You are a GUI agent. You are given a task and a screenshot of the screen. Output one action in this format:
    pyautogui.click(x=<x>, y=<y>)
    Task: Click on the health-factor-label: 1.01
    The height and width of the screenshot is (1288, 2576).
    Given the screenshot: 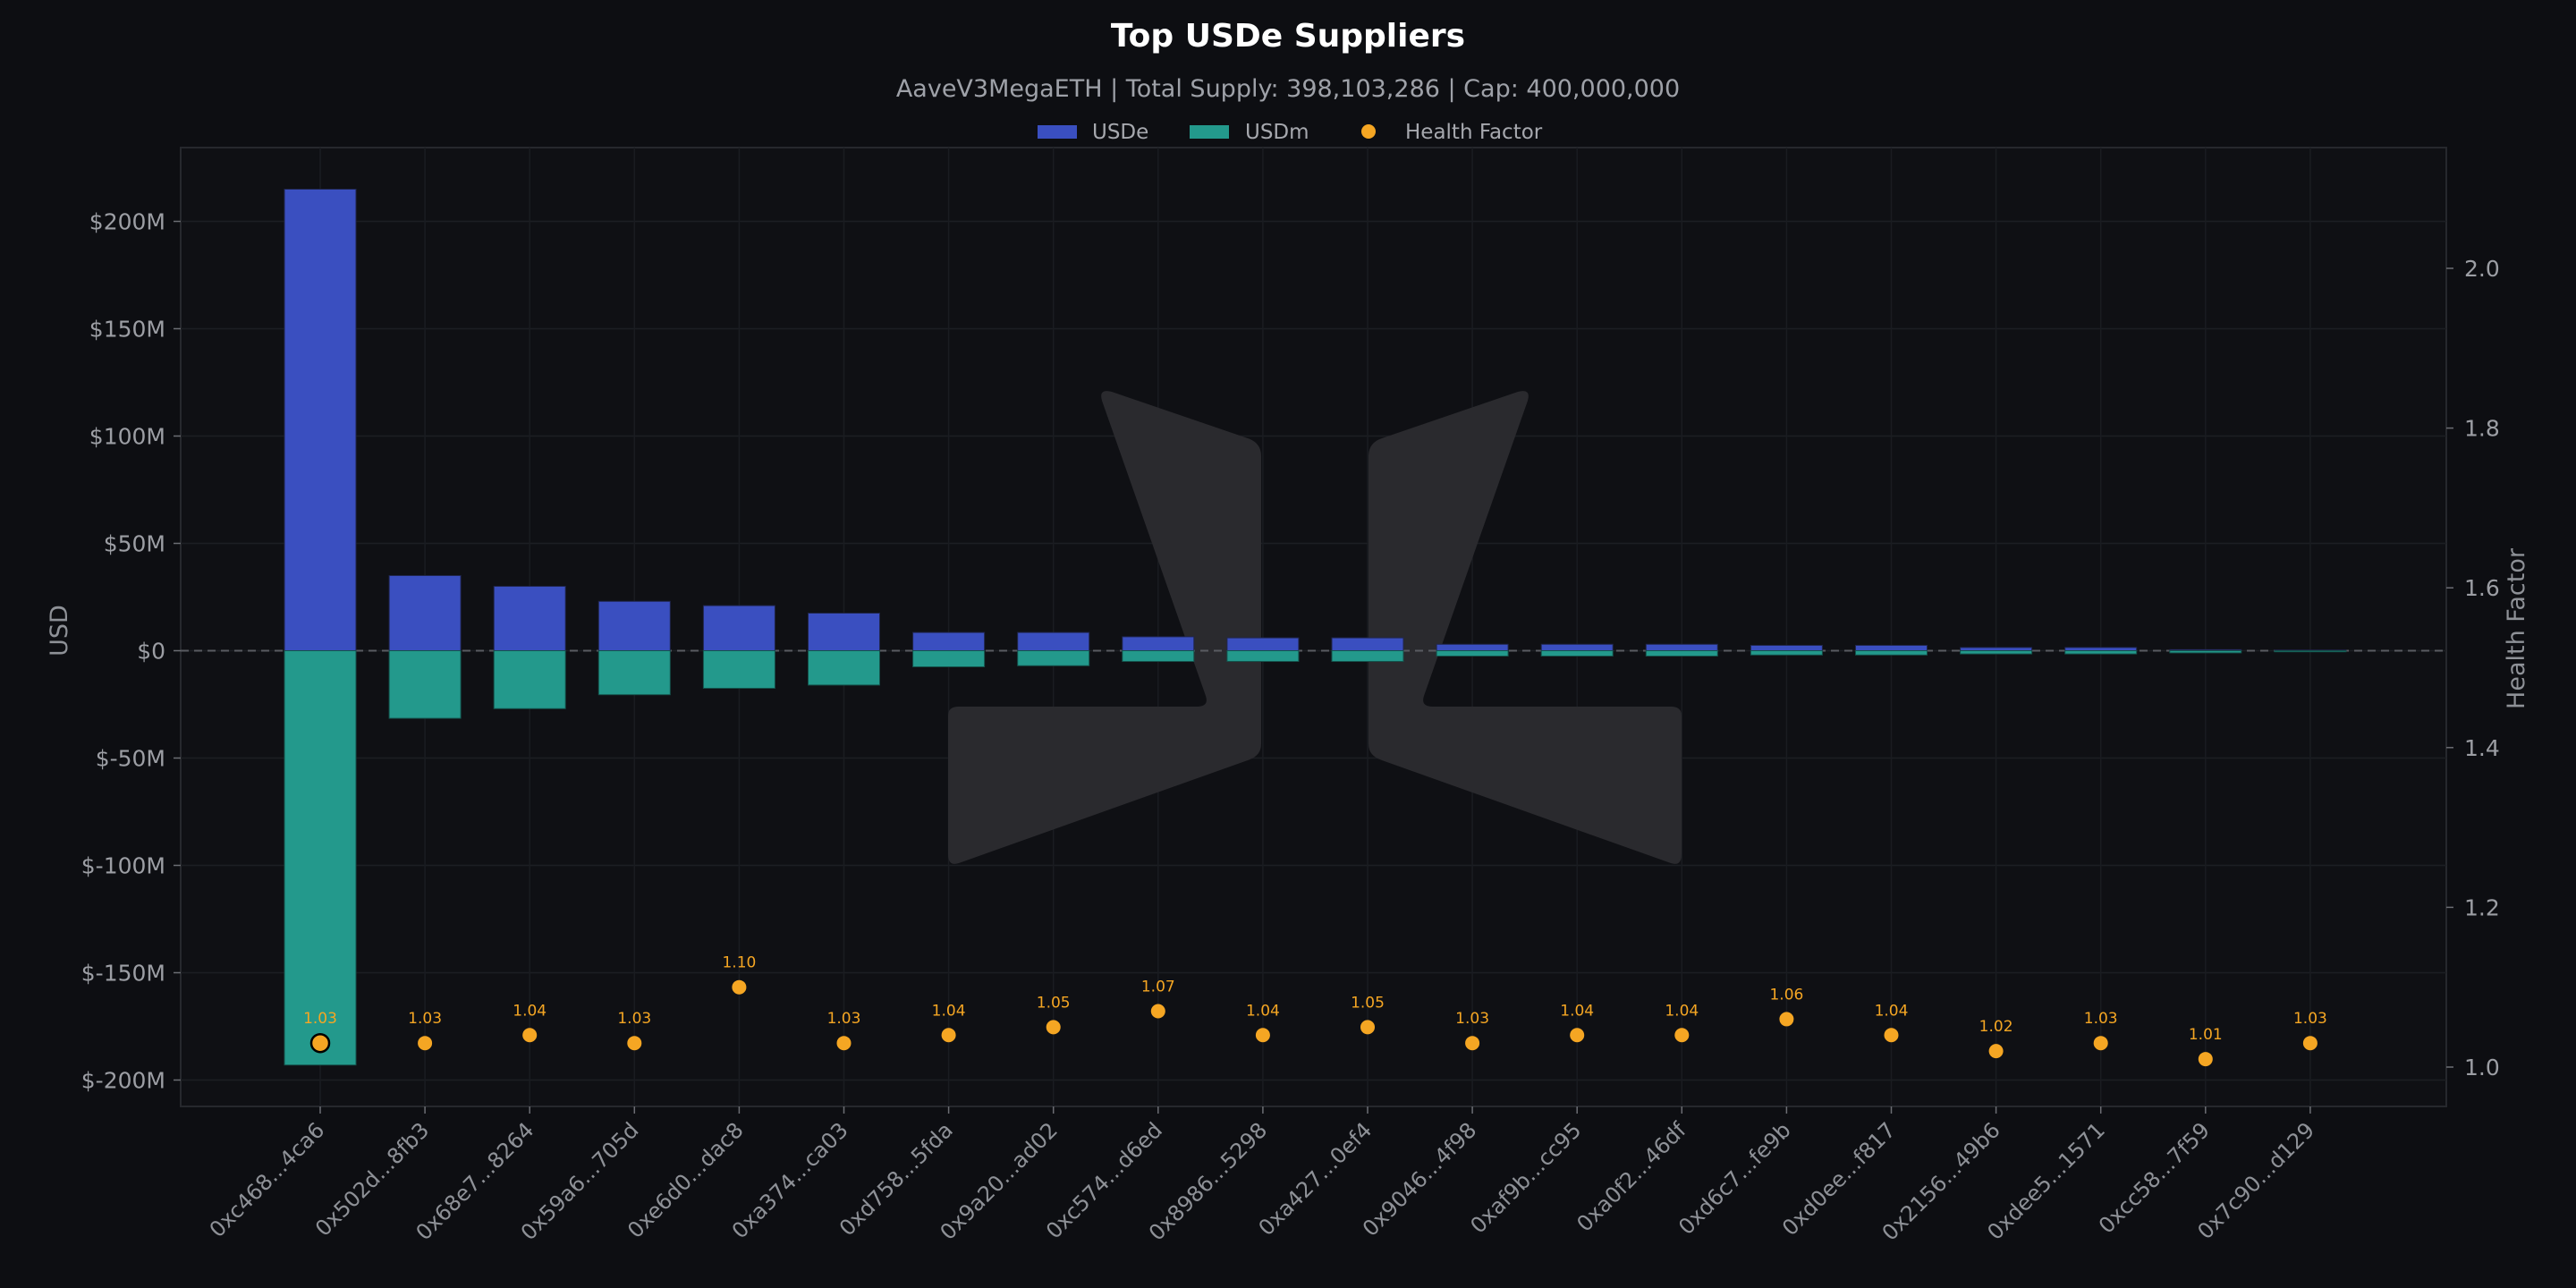 What is the action you would take?
    pyautogui.click(x=2206, y=1035)
    